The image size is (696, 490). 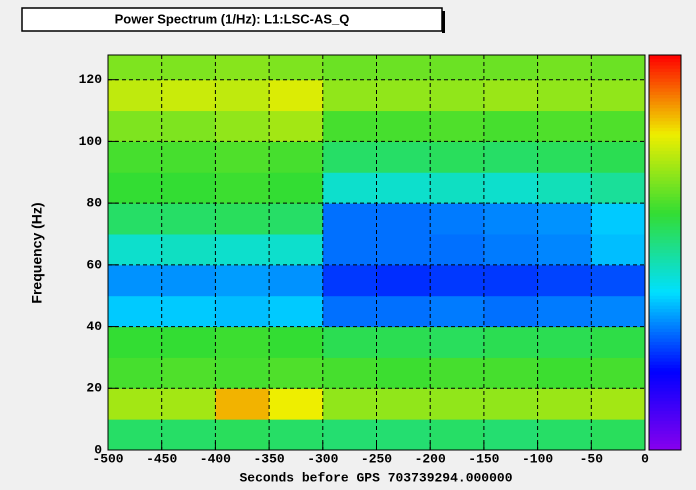 What do you see at coordinates (443, 22) in the screenshot?
I see `title-shadow` at bounding box center [443, 22].